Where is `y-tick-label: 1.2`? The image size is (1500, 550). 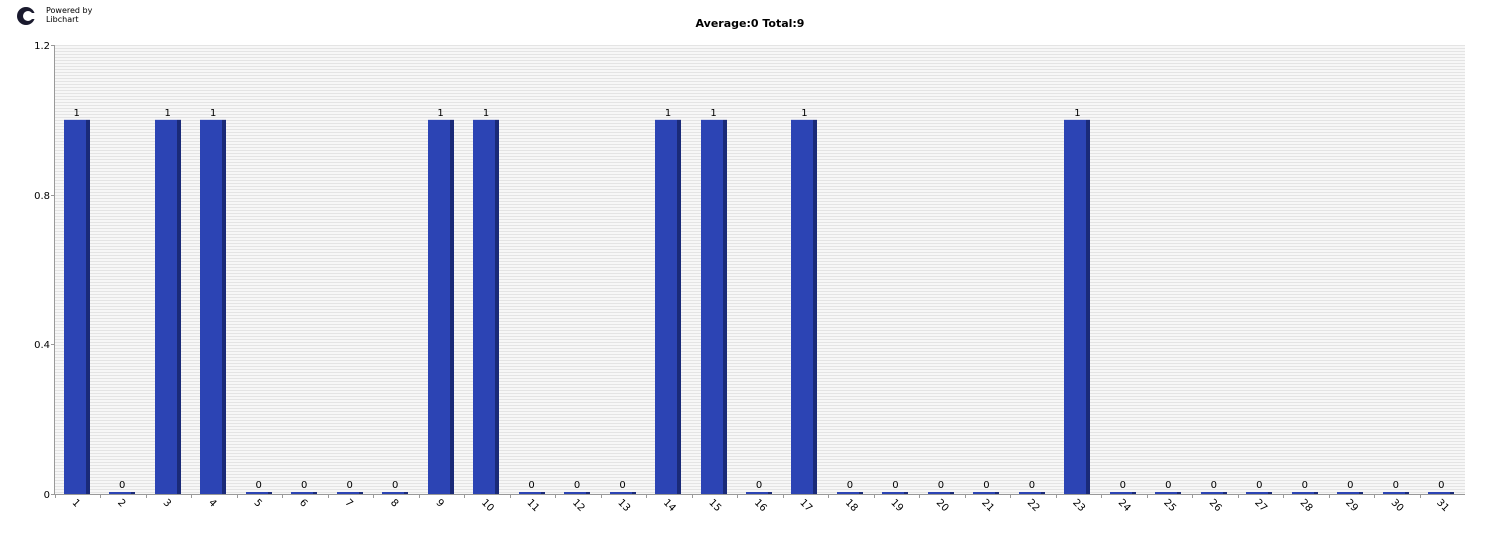 y-tick-label: 1.2 is located at coordinates (42, 46).